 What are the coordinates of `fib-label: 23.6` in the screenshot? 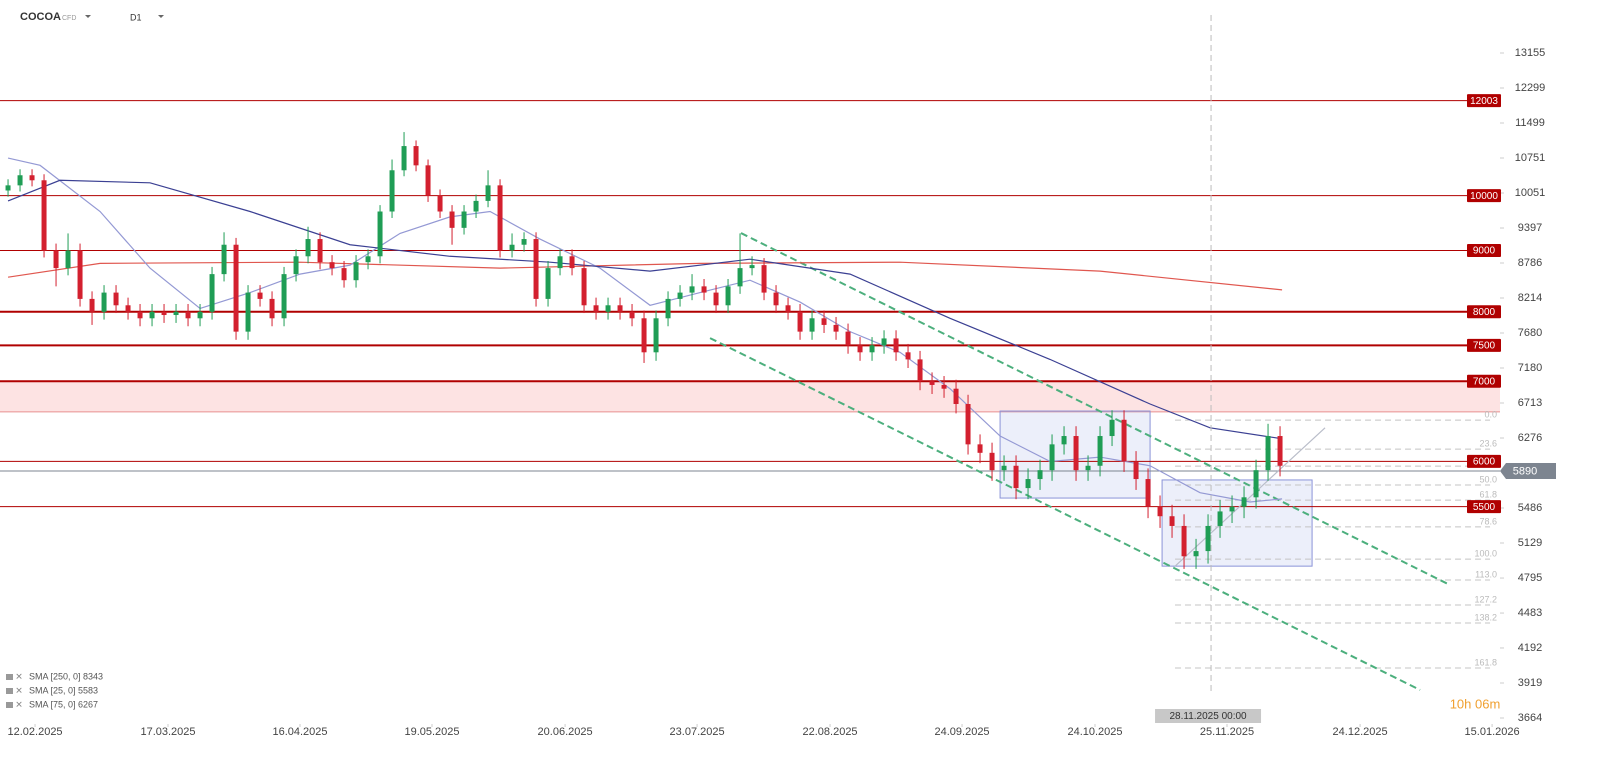 It's located at (1488, 443).